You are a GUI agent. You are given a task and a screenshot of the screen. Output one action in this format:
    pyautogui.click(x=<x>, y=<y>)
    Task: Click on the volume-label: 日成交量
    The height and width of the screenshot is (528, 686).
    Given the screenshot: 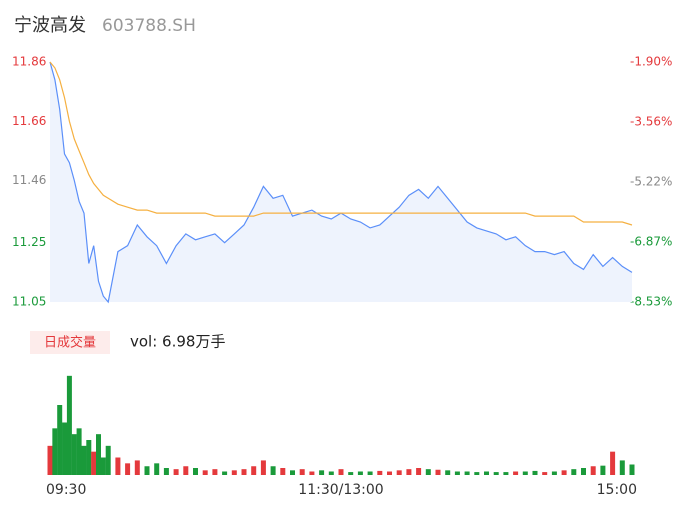 What is the action you would take?
    pyautogui.click(x=70, y=343)
    